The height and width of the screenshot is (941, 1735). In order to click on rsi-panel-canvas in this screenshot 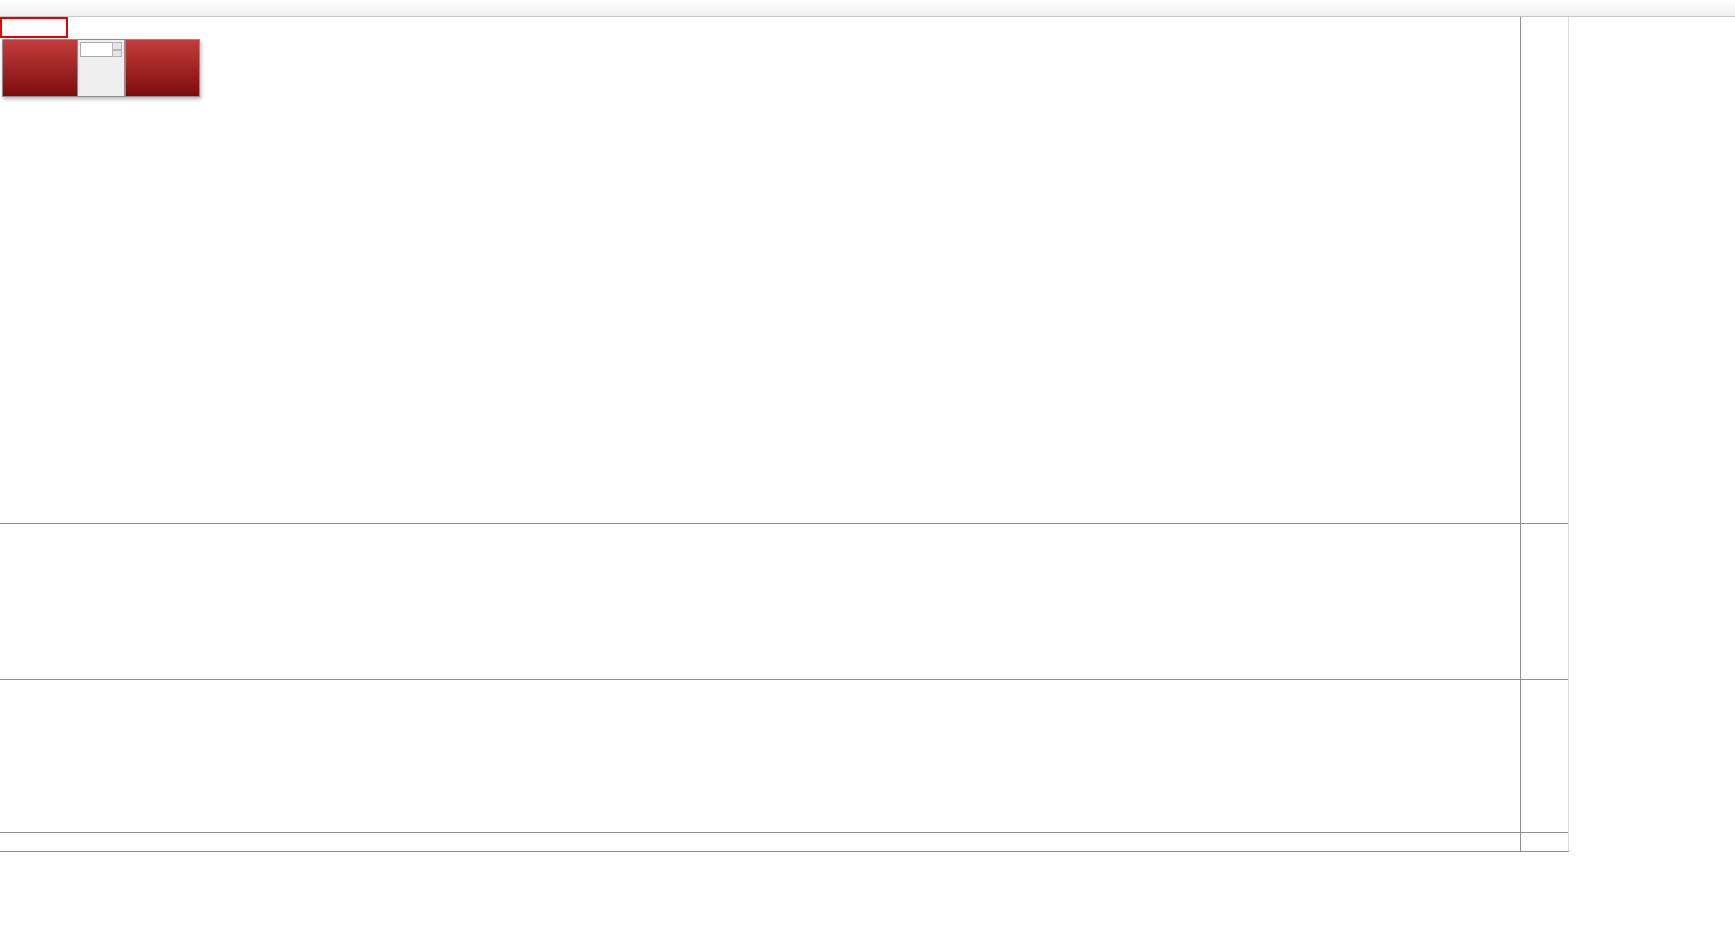, I will do `click(760, 756)`.